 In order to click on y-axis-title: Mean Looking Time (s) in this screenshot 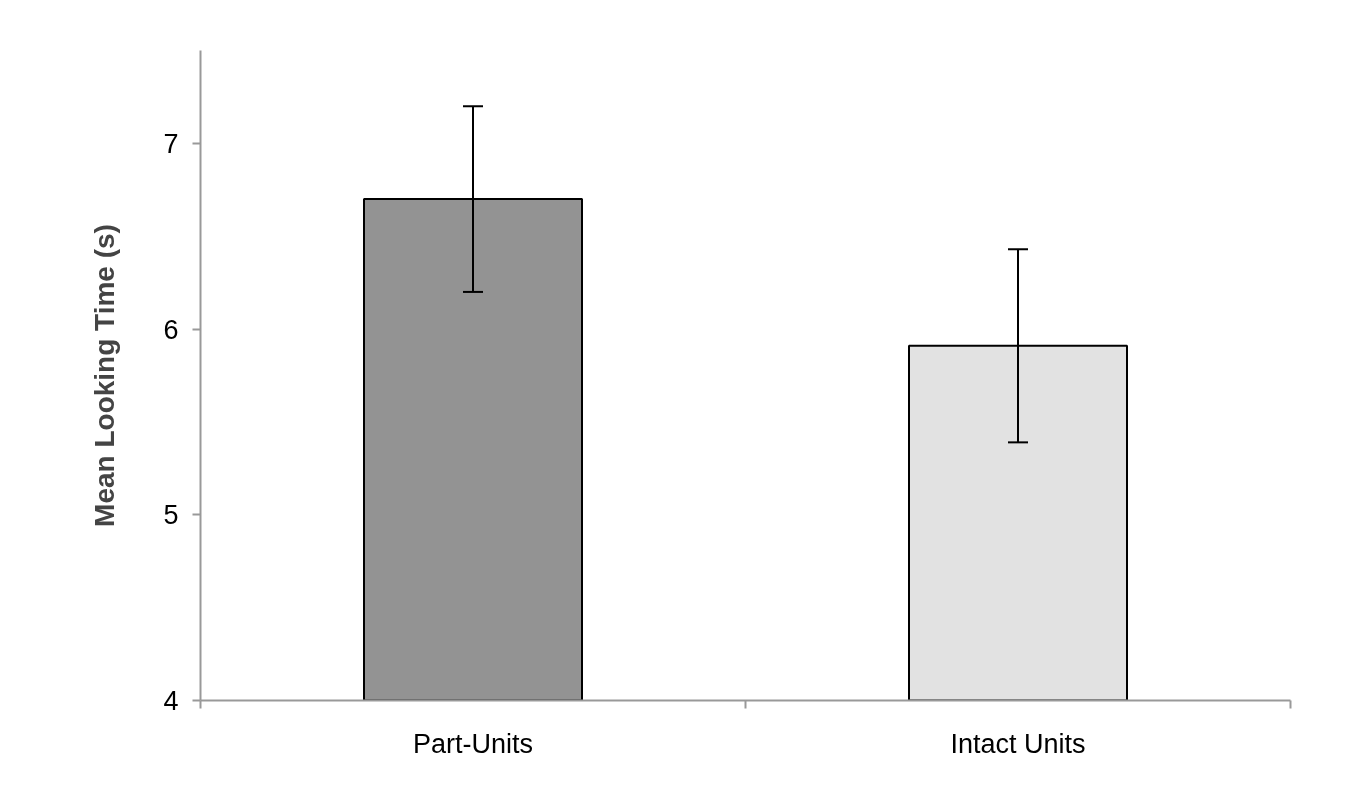, I will do `click(105, 375)`.